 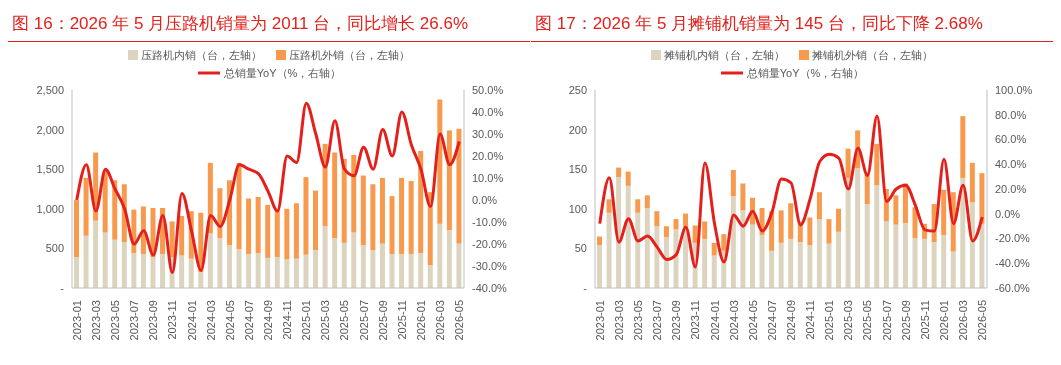 What do you see at coordinates (269, 25) in the screenshot?
I see `chart-title: 图 16：2026 年 5 月压路机销量为 2011 台，同比增长 26.6%` at bounding box center [269, 25].